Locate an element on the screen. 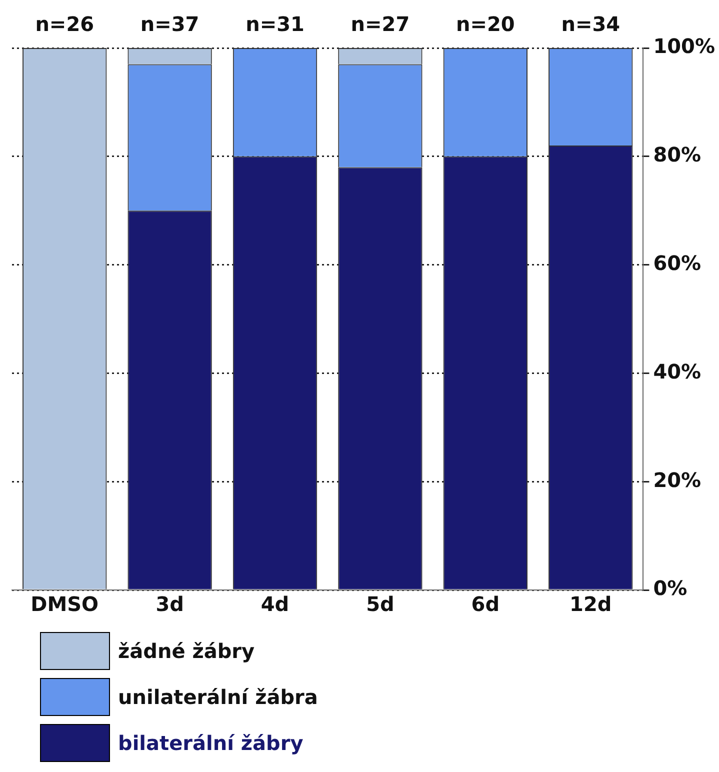 This screenshot has height=772, width=719. annotation: n=34 is located at coordinates (590, 24).